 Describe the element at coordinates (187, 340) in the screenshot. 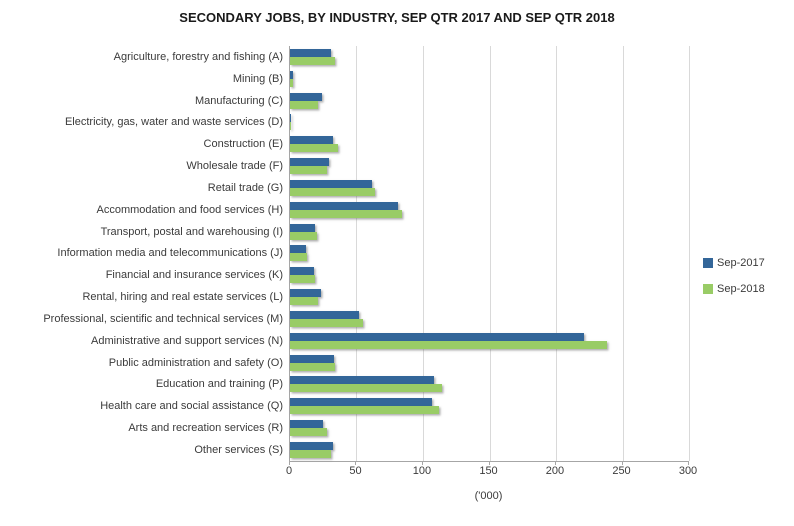

I see `category-label: Administrative and support services (N)` at that location.